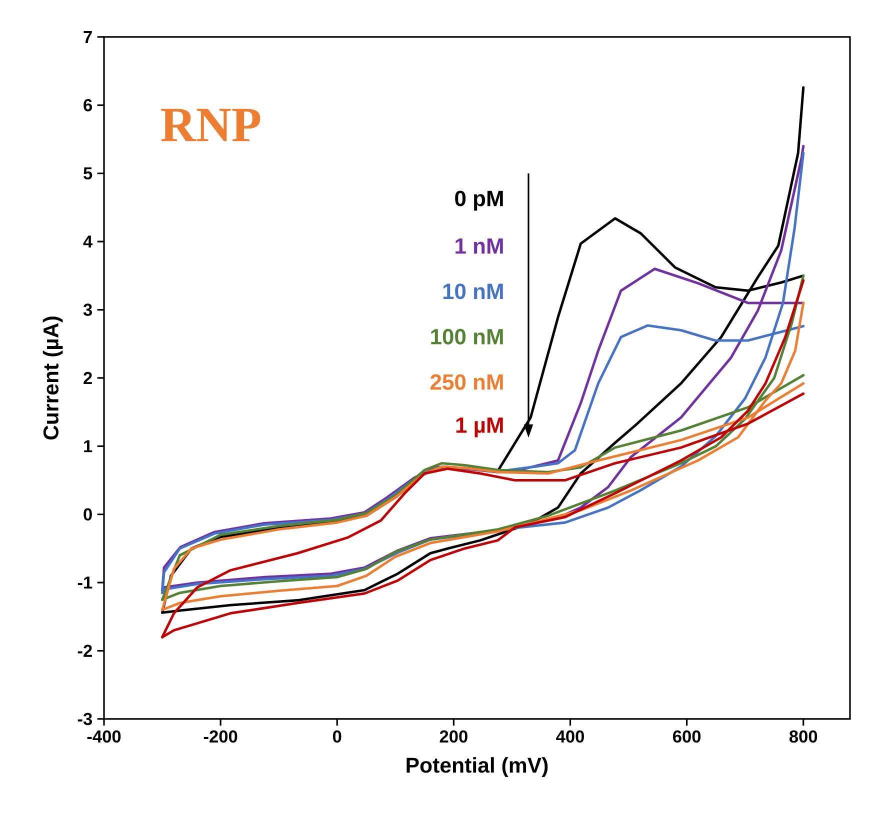  What do you see at coordinates (473, 292) in the screenshot?
I see `text: 10 nM` at bounding box center [473, 292].